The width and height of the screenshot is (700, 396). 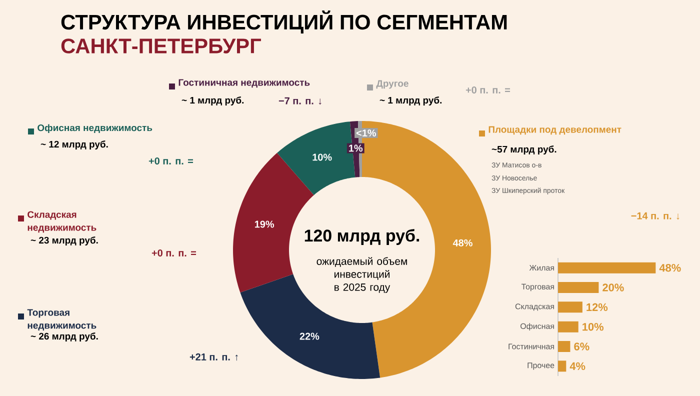 What do you see at coordinates (524, 150) in the screenshot?
I see `text: ~57 млрд руб.` at bounding box center [524, 150].